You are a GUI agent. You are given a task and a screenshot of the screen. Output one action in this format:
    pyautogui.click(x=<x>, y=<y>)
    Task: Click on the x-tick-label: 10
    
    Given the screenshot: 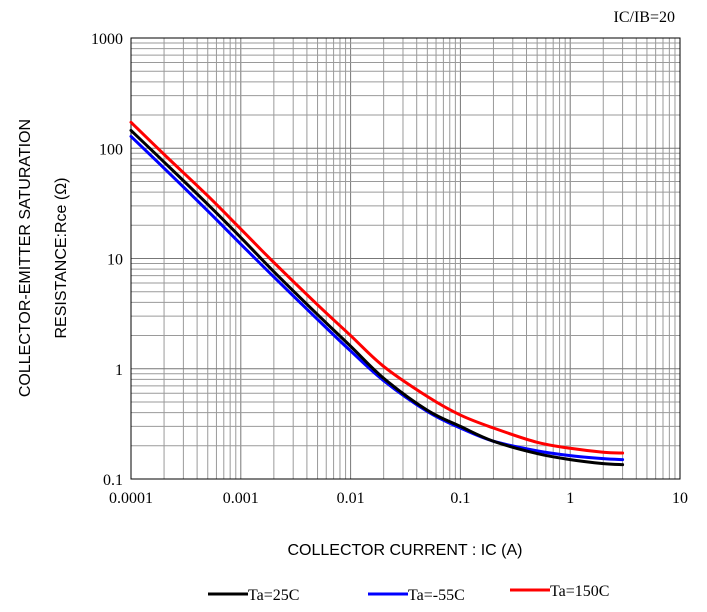 What is the action you would take?
    pyautogui.click(x=680, y=498)
    